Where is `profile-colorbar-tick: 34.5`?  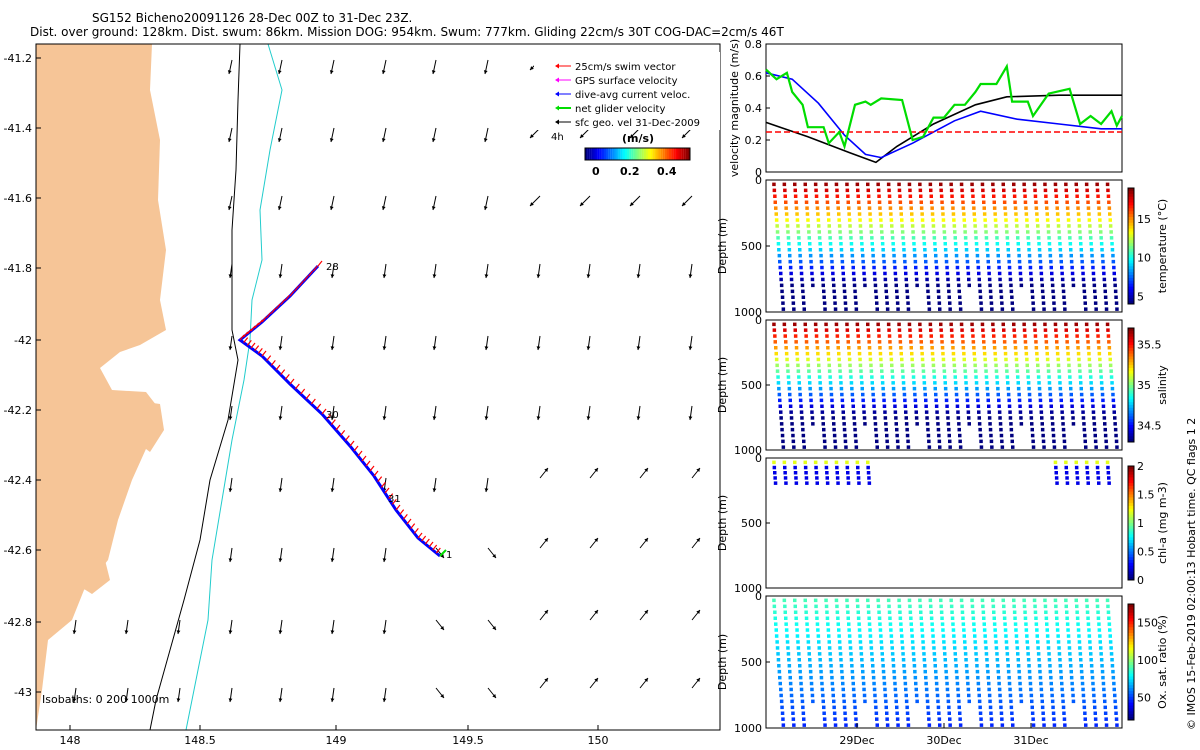 profile-colorbar-tick: 34.5 is located at coordinates (1149, 426).